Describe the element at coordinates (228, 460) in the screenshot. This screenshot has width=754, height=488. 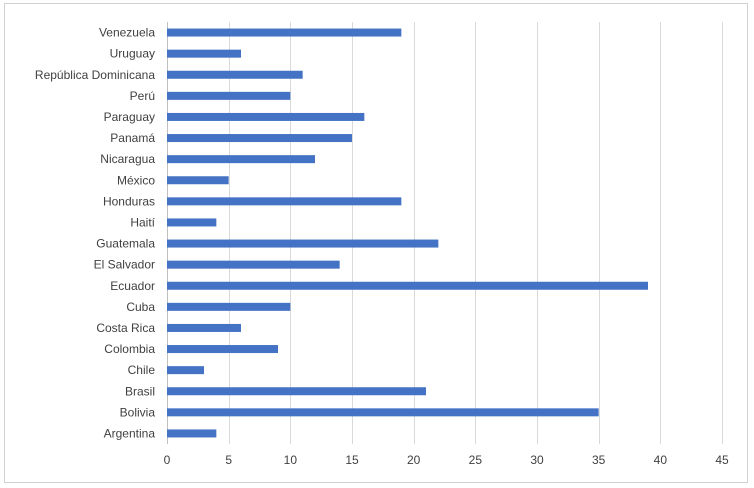
I see `x-tick-label: 5` at that location.